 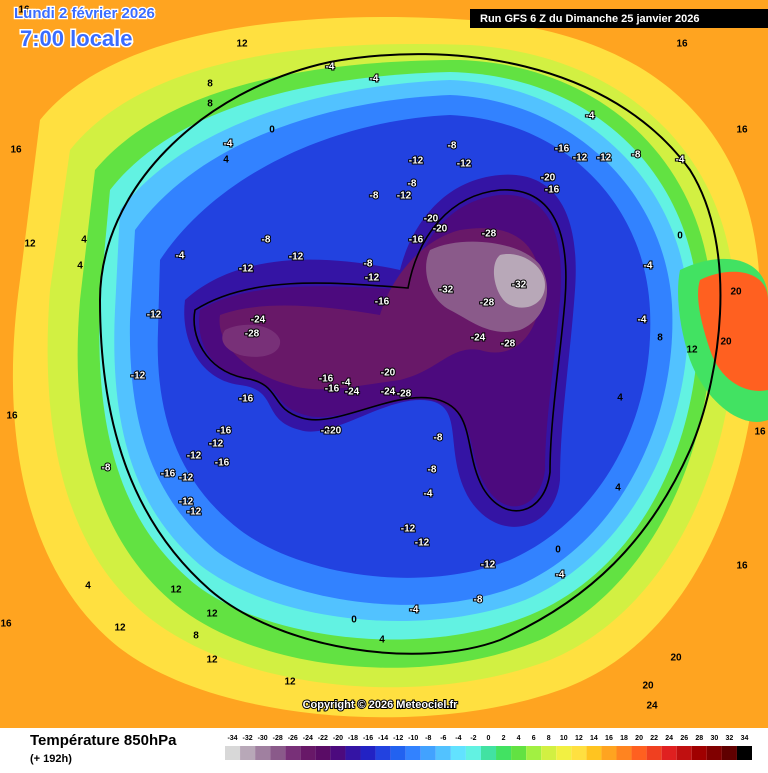 What do you see at coordinates (248, 738) in the screenshot?
I see `scale-label: -32` at bounding box center [248, 738].